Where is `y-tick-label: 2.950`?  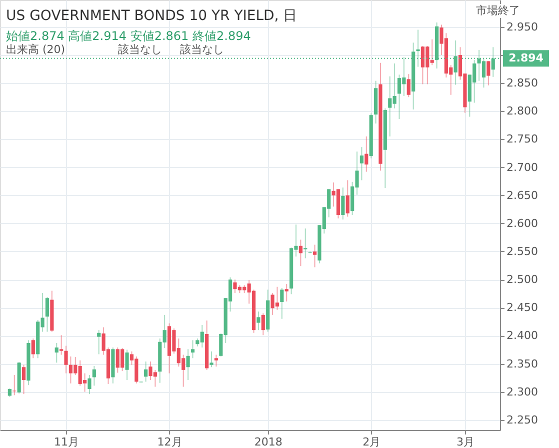 y-tick-label: 2.950 is located at coordinates (522, 27).